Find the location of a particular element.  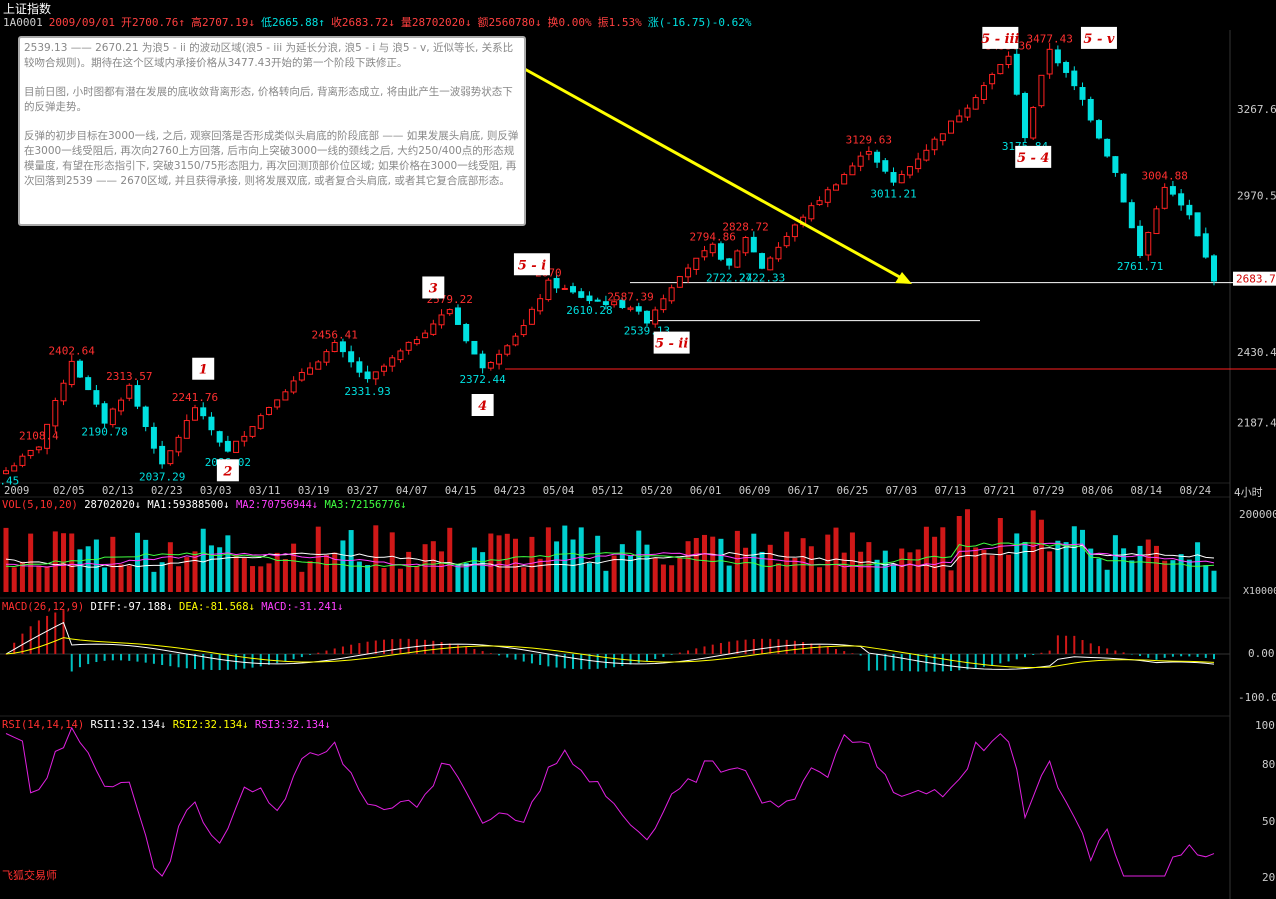

date-axis-label: 06/17 is located at coordinates (804, 491).